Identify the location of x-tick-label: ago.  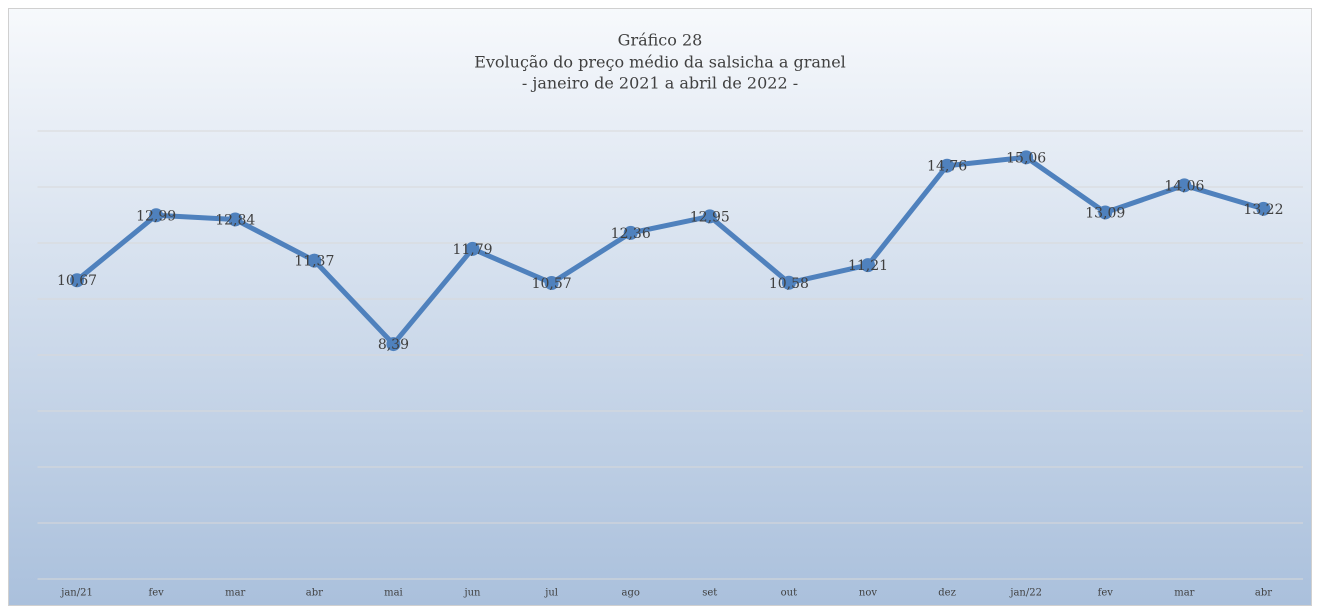
(631, 593).